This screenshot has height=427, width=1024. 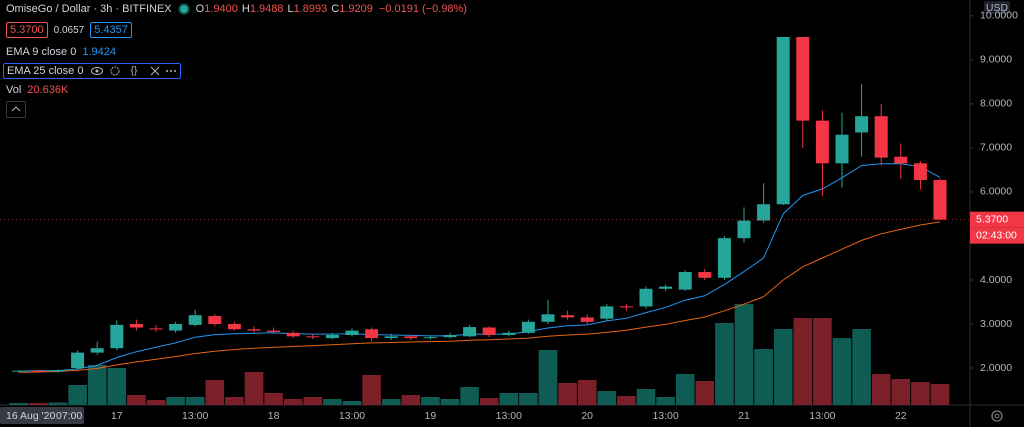 I want to click on volume-name: Vol, so click(x=14, y=90).